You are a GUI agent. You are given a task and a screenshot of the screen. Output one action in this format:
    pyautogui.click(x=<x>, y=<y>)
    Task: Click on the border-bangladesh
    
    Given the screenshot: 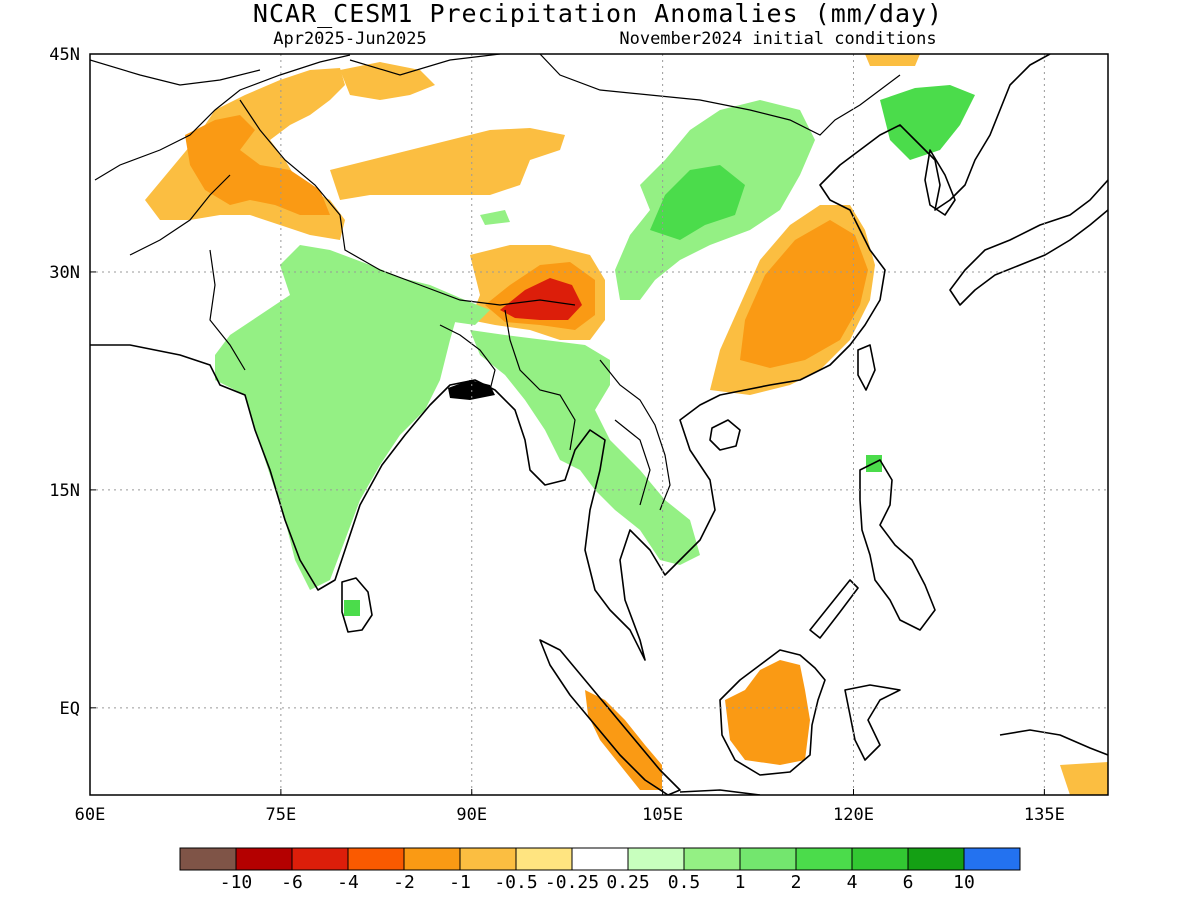 What is the action you would take?
    pyautogui.click(x=467, y=357)
    